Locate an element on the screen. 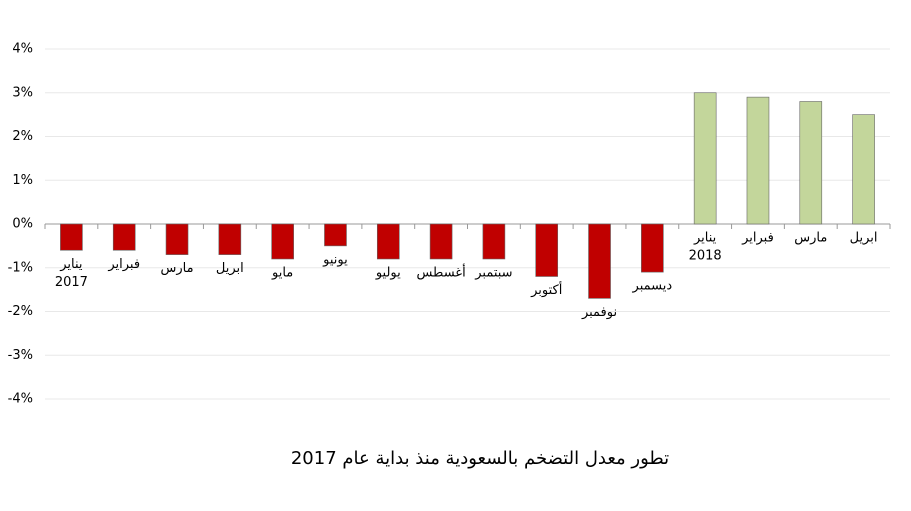 The width and height of the screenshot is (911, 511). x-tick-label: 2017 is located at coordinates (71, 282).